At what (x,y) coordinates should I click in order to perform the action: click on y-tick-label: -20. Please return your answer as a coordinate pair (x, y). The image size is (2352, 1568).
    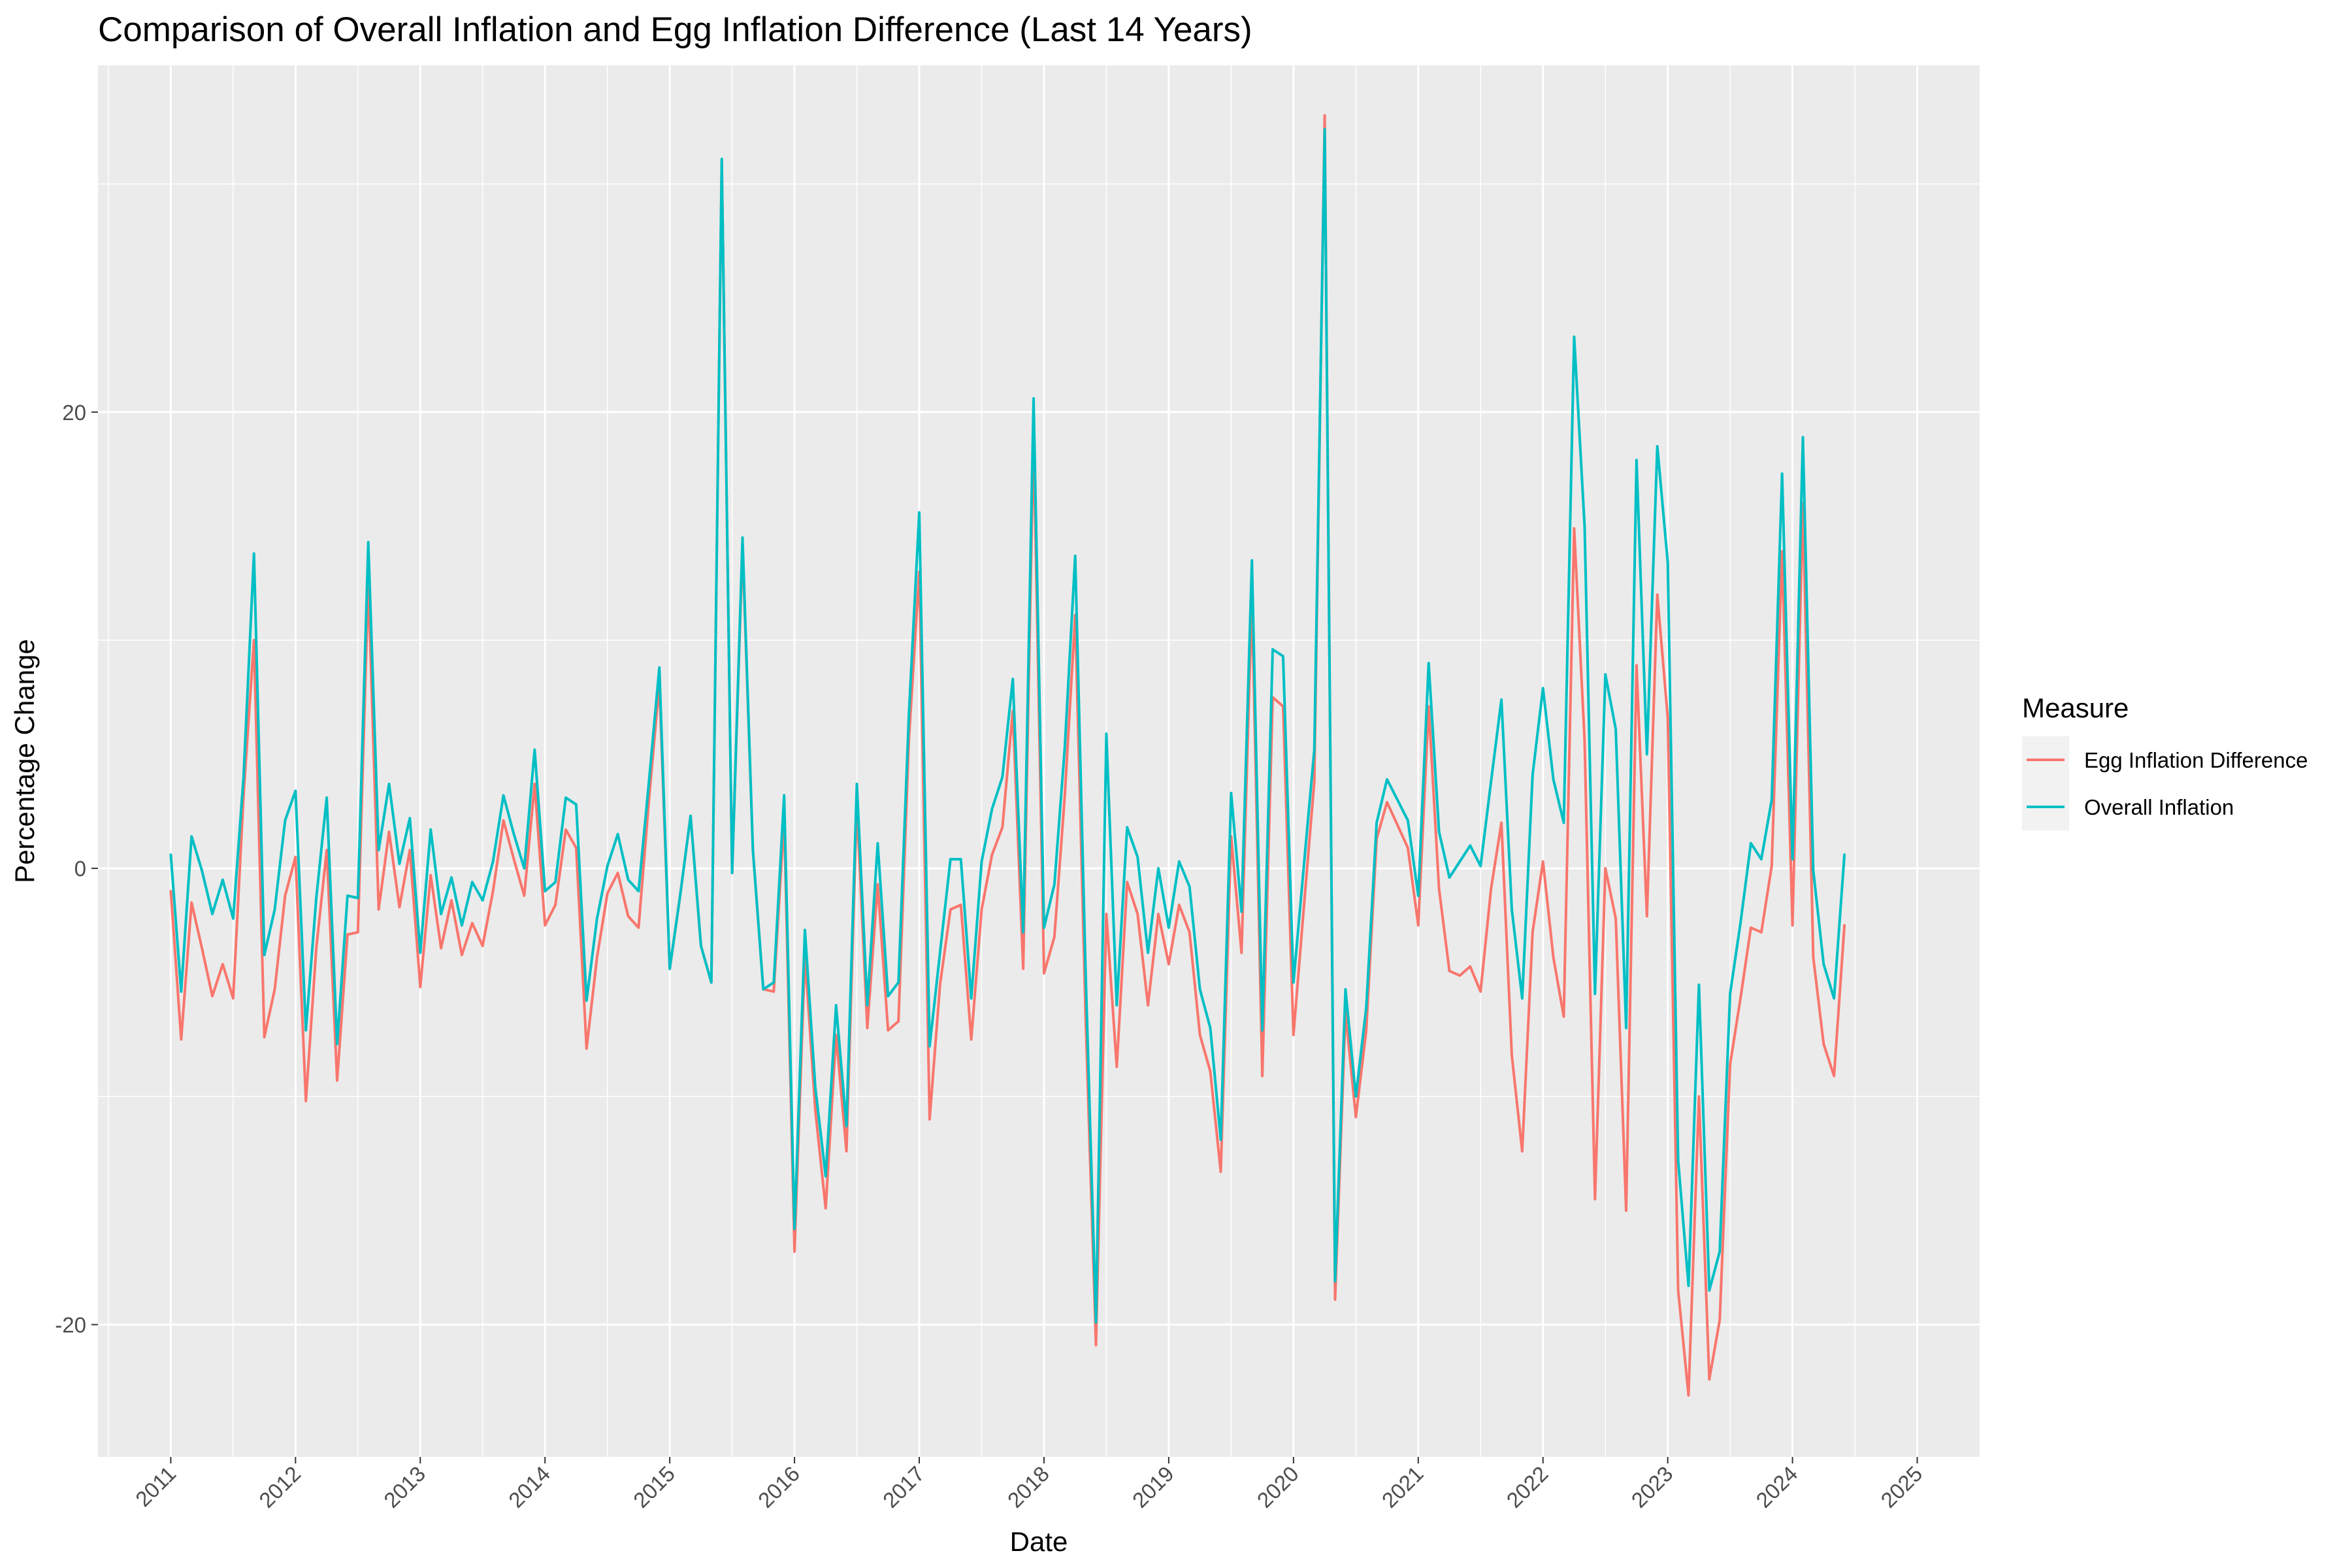
    Looking at the image, I should click on (70, 1325).